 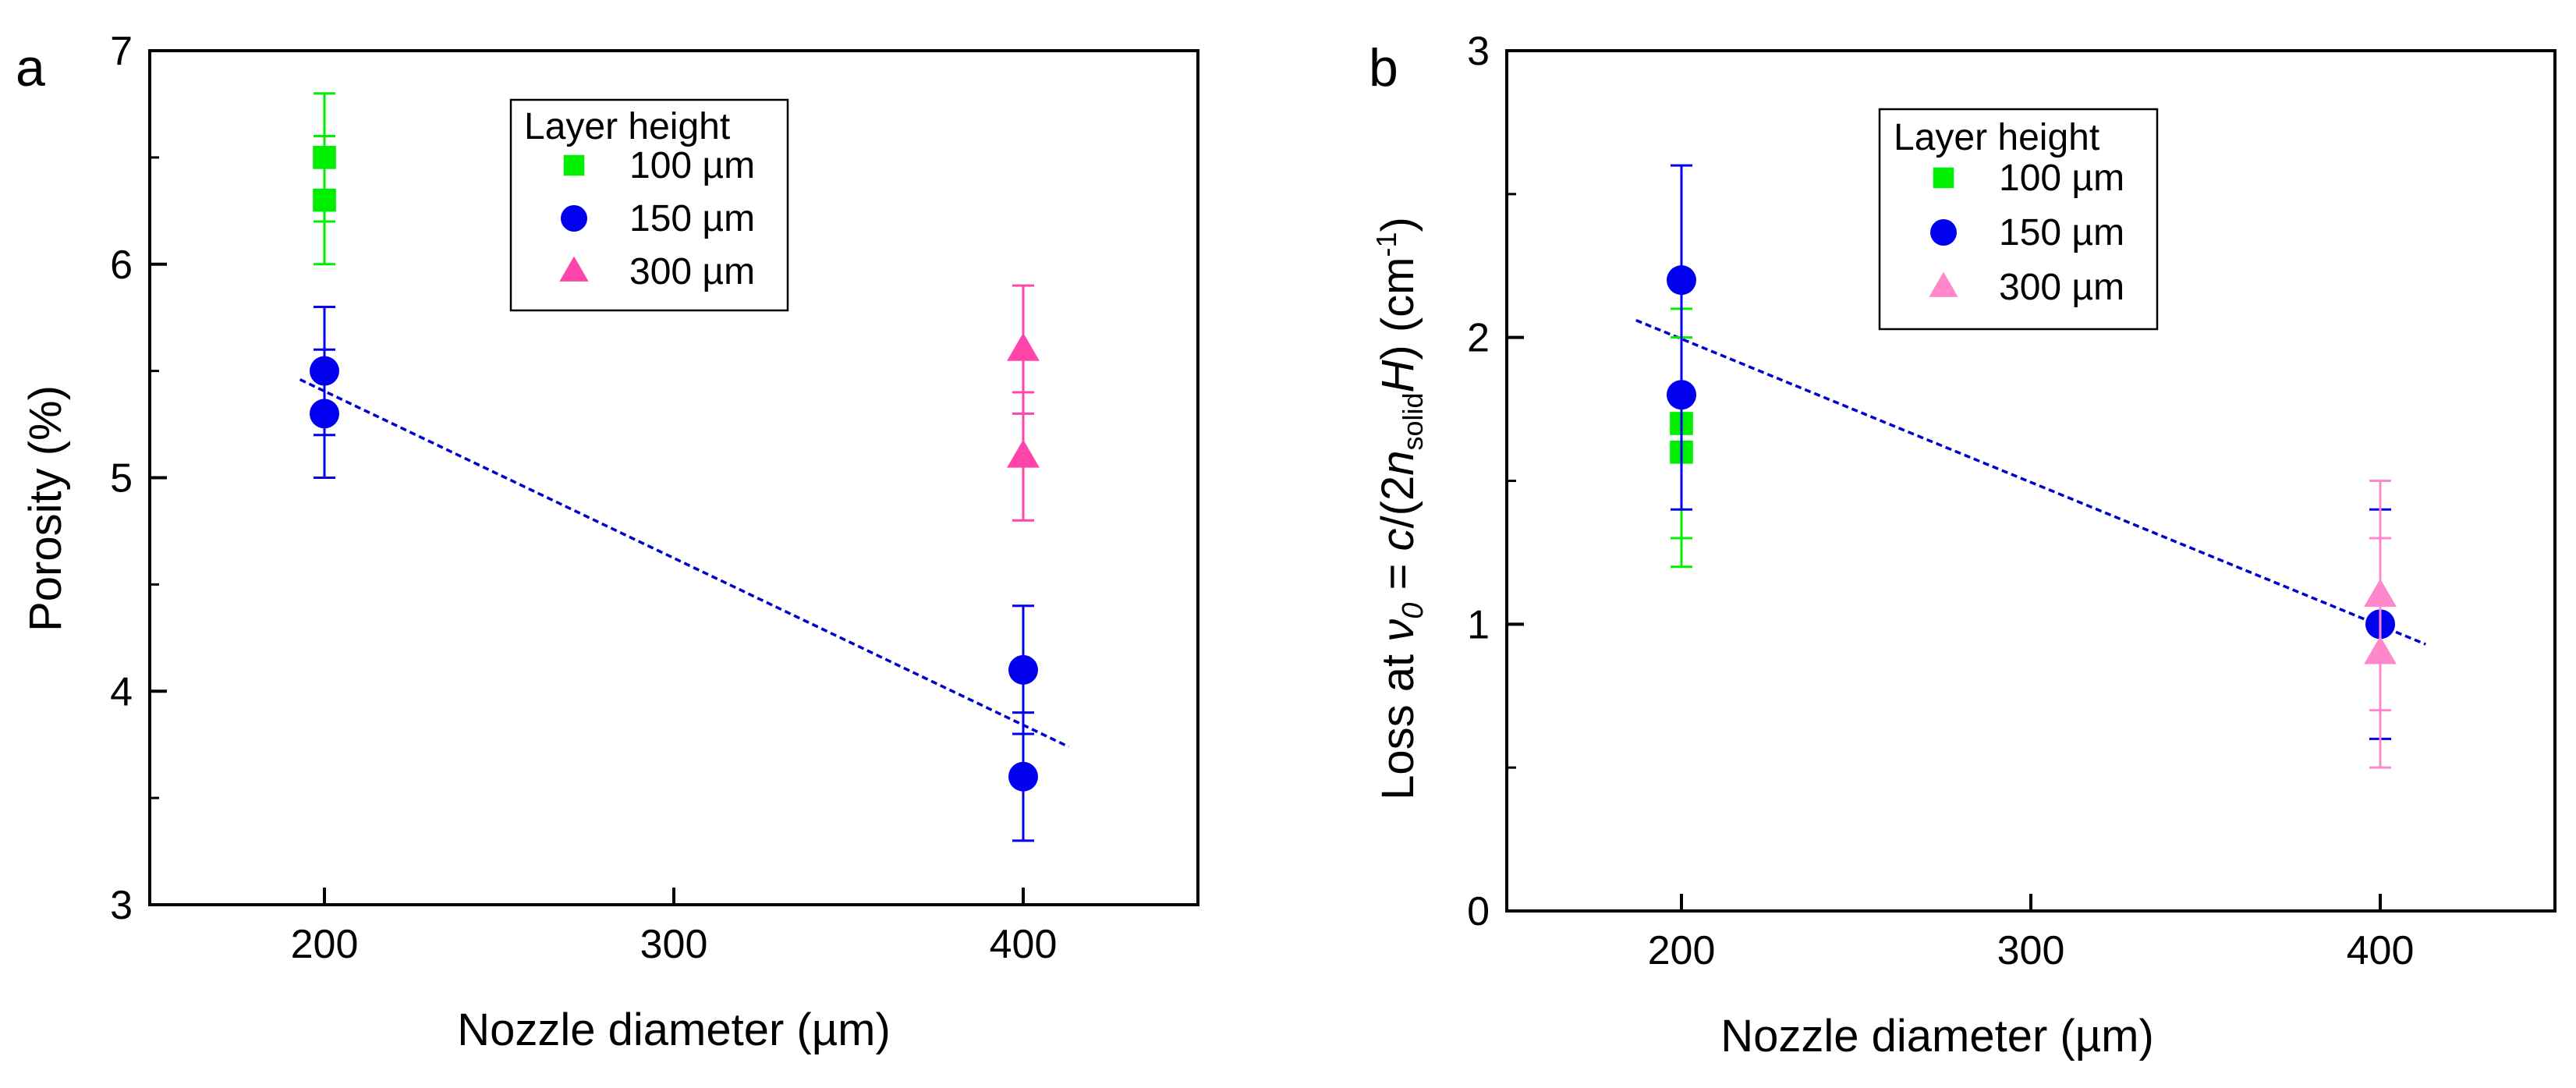 I want to click on panel-a-fit, so click(x=684, y=563).